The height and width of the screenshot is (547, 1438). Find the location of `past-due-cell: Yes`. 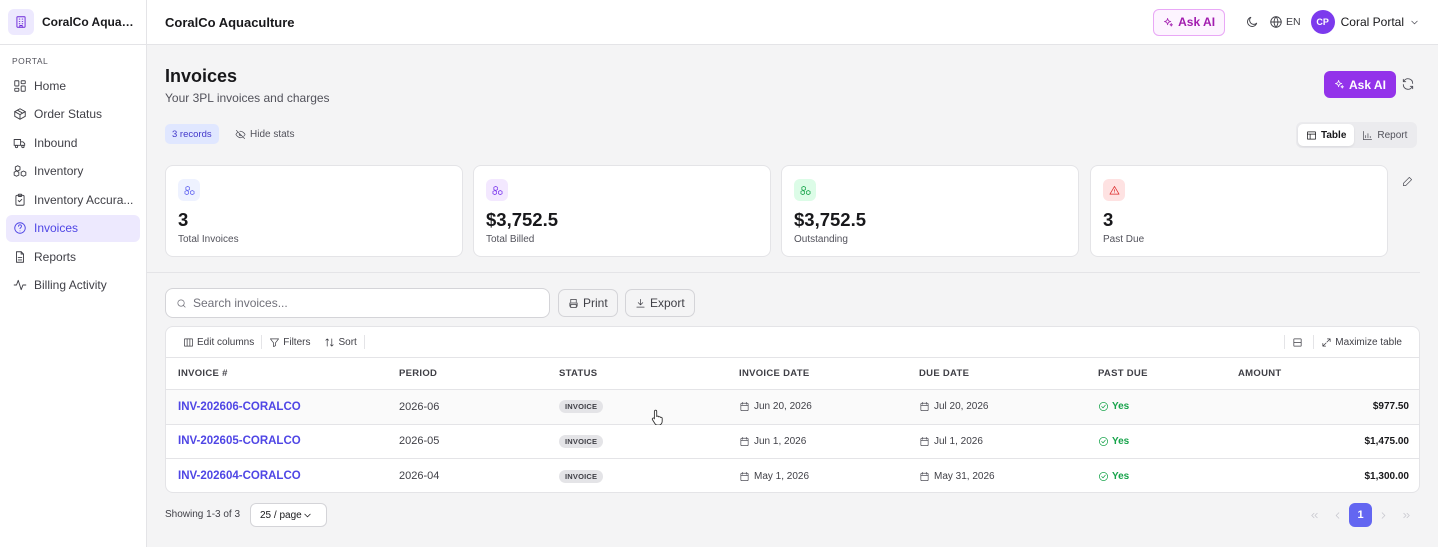

past-due-cell: Yes is located at coordinates (1121, 476).